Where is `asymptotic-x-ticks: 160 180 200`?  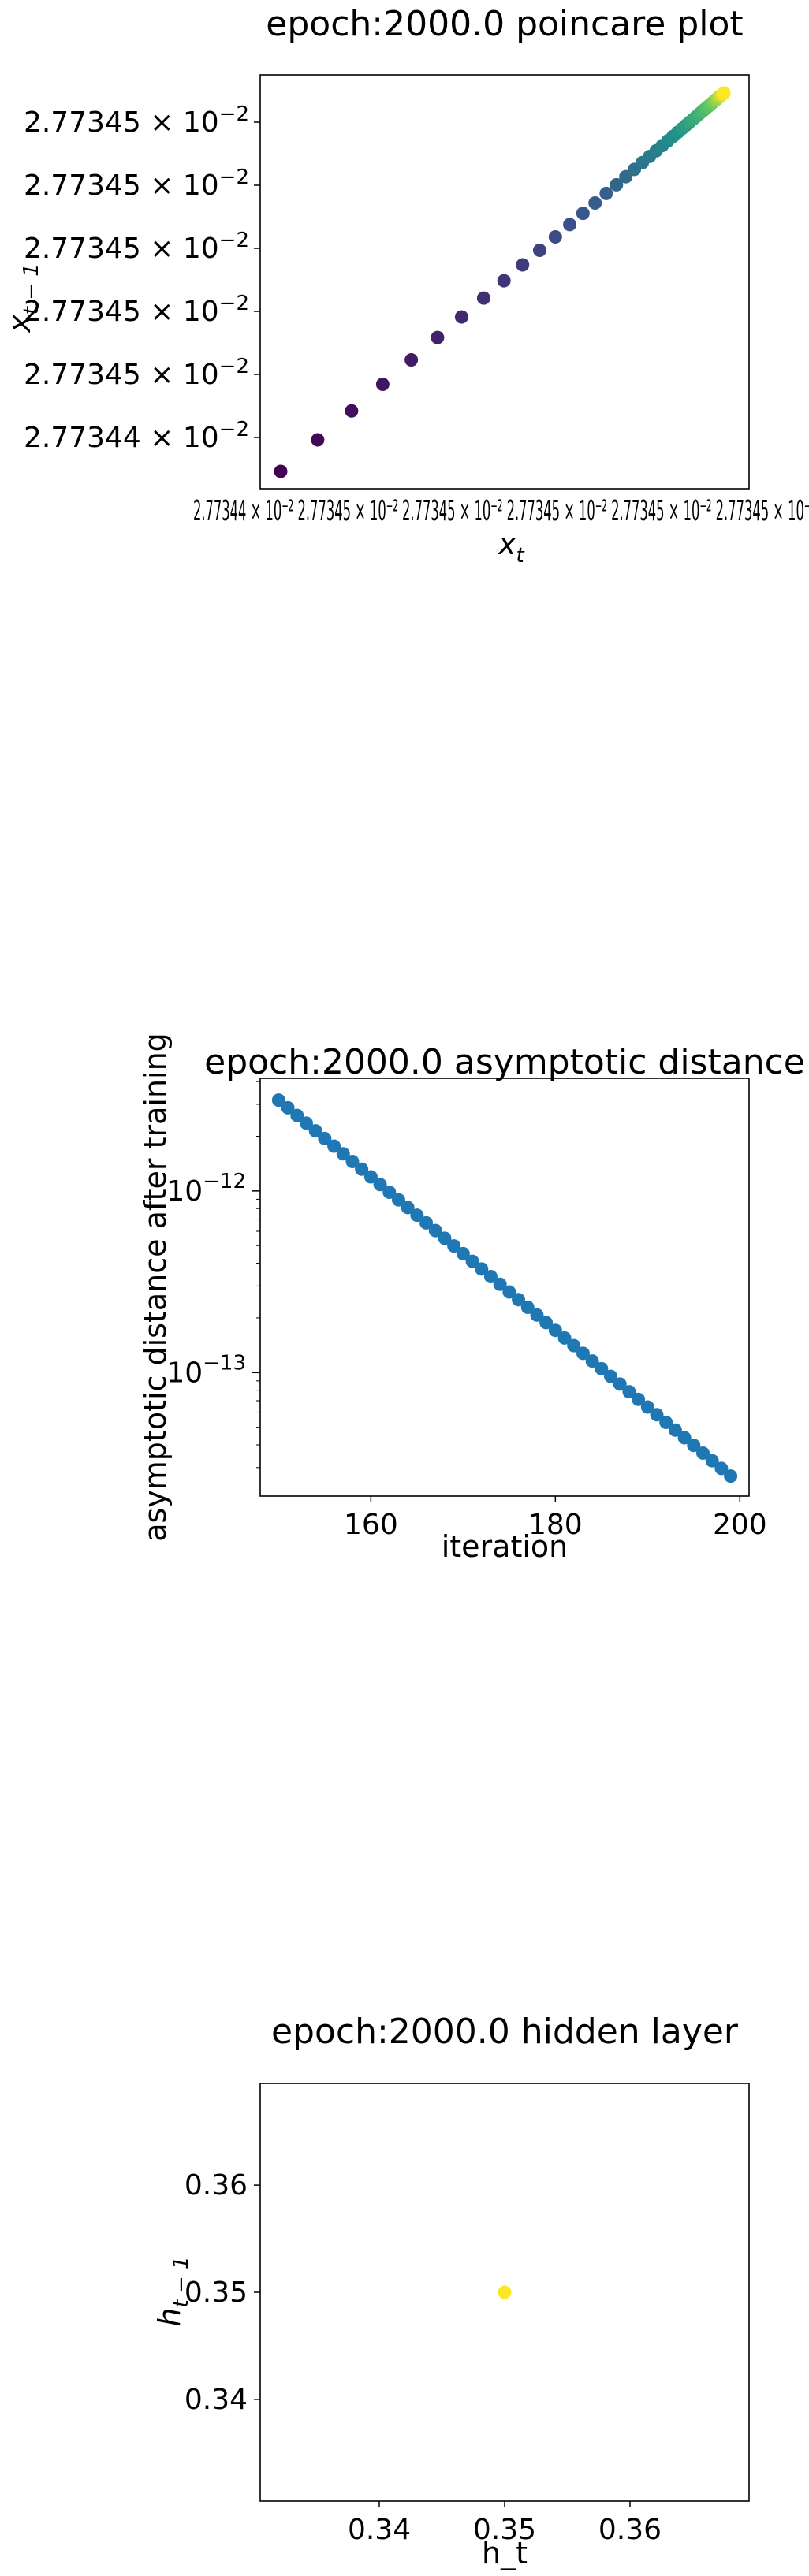
asymptotic-x-ticks: 160 180 200 is located at coordinates (555, 1518).